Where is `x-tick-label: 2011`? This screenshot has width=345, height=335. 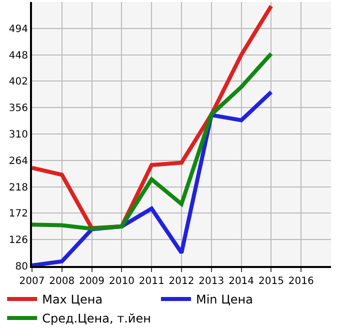
x-tick-label: 2011 is located at coordinates (151, 281).